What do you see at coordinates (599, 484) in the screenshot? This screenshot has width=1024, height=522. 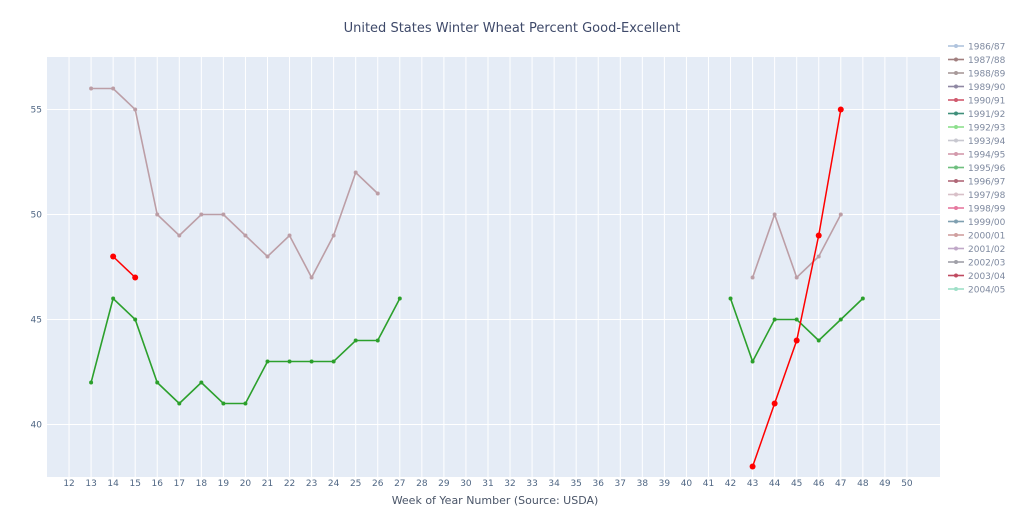 I see `x-tick-label: 36` at bounding box center [599, 484].